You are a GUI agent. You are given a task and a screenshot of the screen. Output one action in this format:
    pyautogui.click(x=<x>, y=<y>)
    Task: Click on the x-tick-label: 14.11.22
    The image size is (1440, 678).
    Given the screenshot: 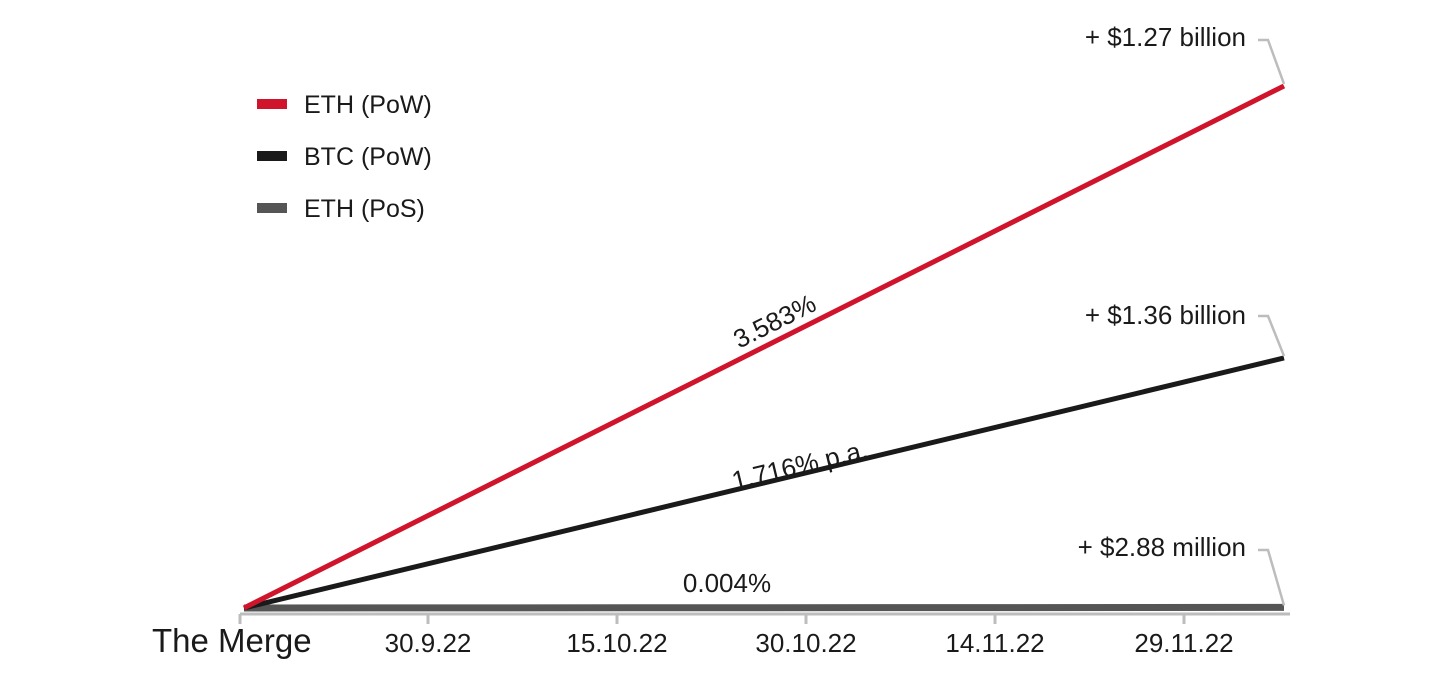 What is the action you would take?
    pyautogui.click(x=994, y=643)
    